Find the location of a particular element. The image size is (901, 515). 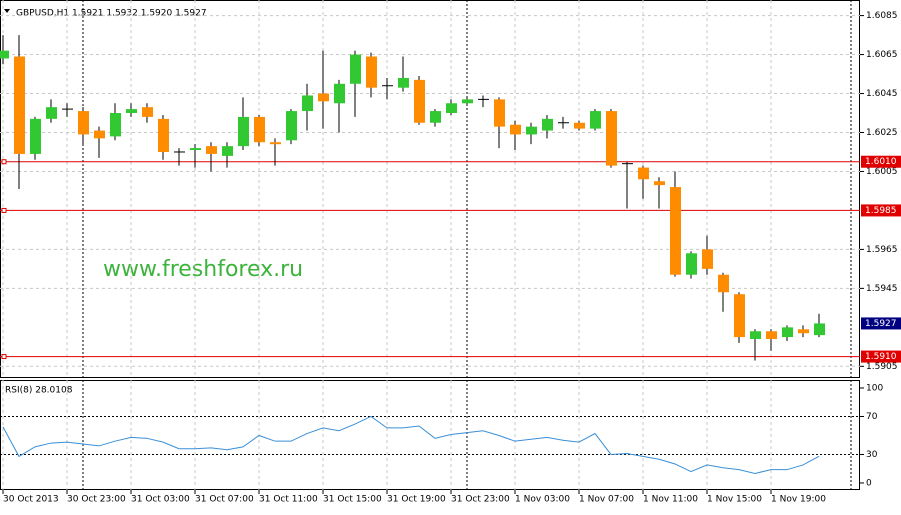

level-label: 1.5910 is located at coordinates (881, 357).